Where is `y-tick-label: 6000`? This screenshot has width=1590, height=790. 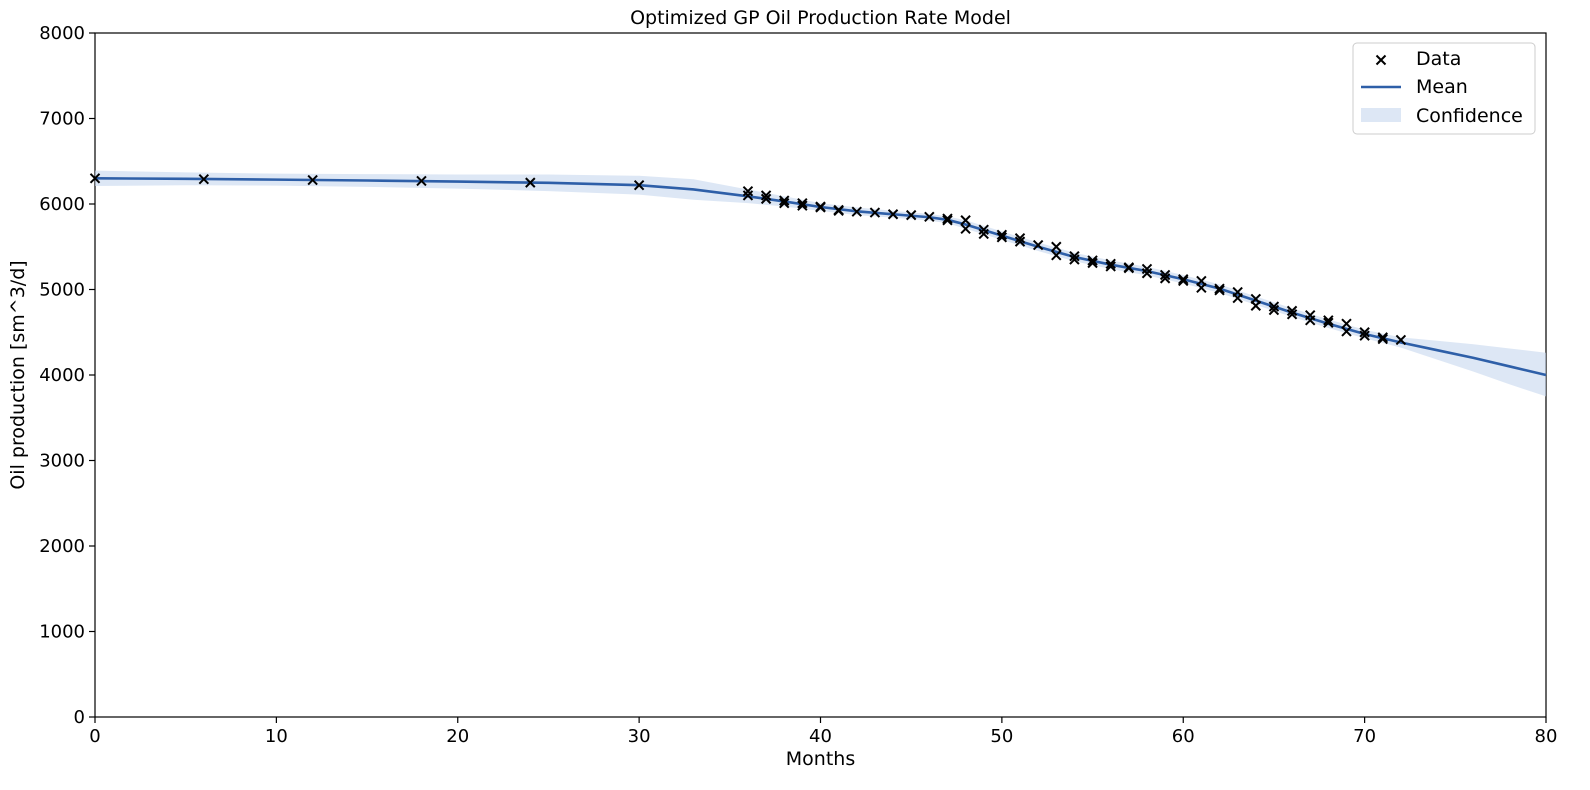
y-tick-label: 6000 is located at coordinates (62, 204).